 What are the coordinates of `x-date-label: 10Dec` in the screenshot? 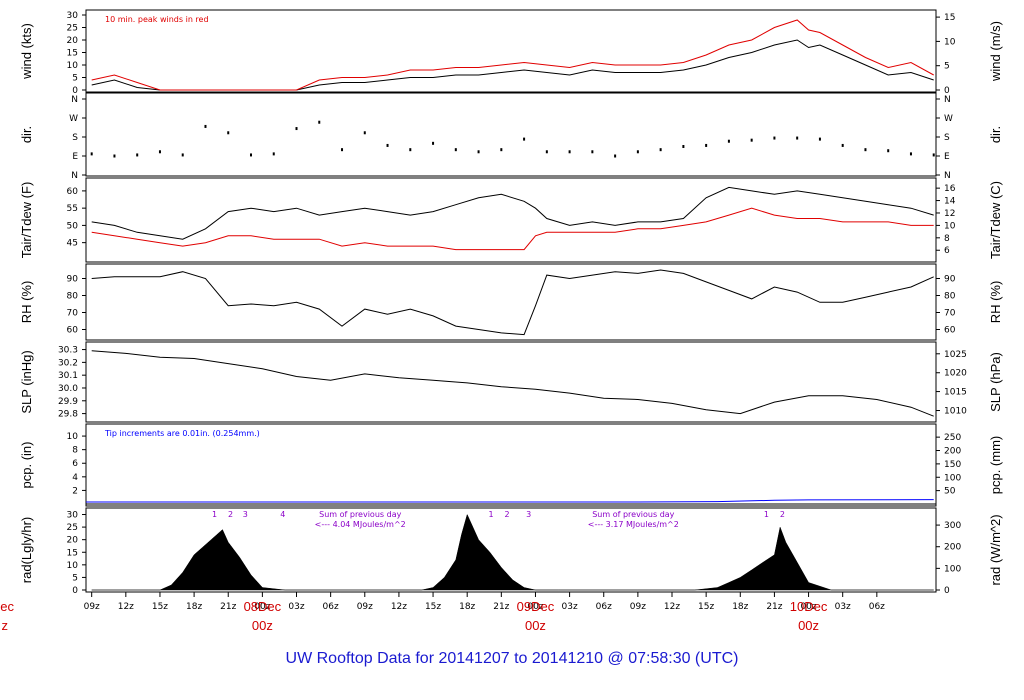 It's located at (809, 606).